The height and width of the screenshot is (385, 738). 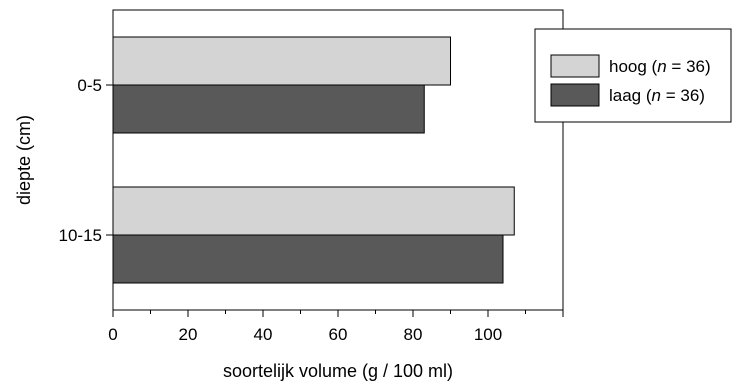 I want to click on legend-swatch-laag, so click(x=575, y=95).